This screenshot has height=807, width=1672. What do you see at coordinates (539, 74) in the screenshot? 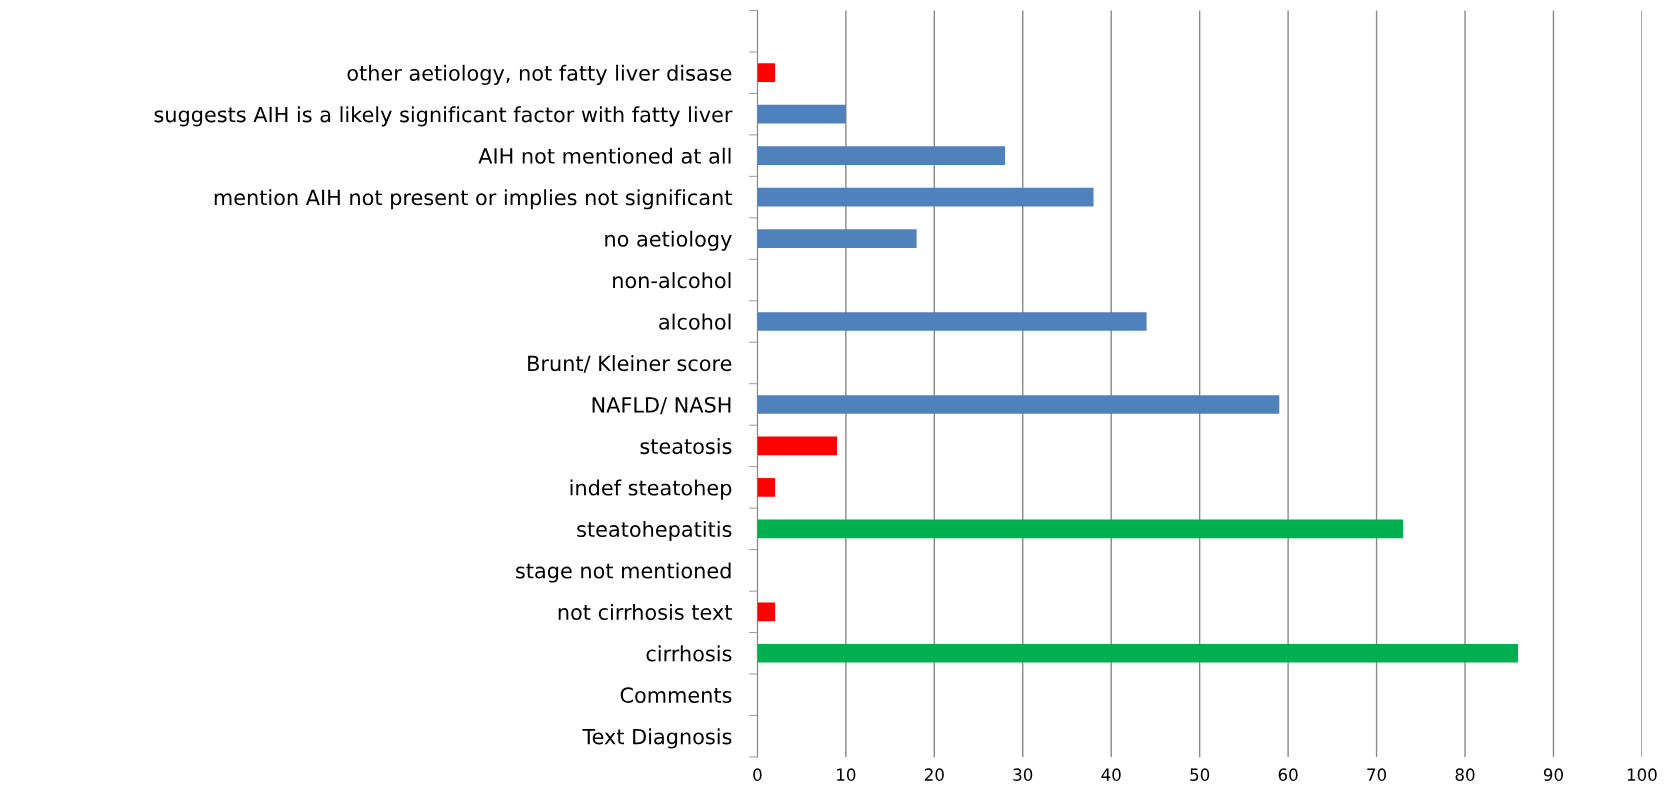
I see `y-tick-label: other aetiology, not fatty liver disase` at bounding box center [539, 74].